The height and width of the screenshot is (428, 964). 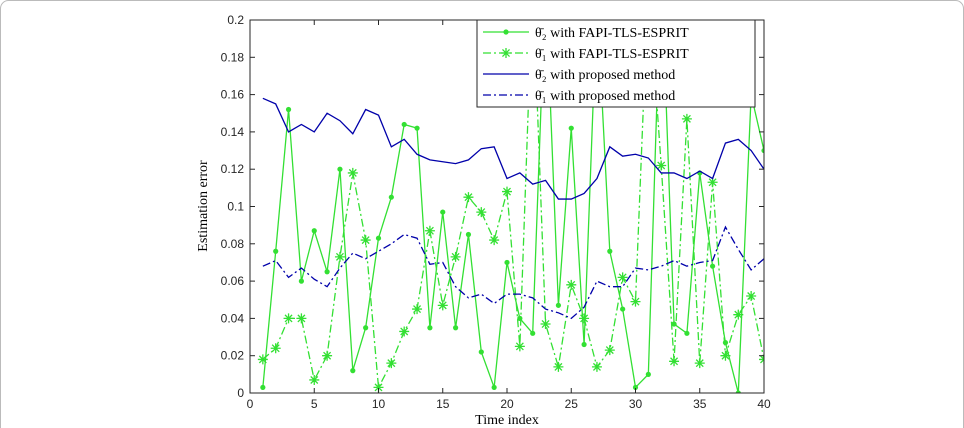 I want to click on y-tick-label: 0.2, so click(x=235, y=20).